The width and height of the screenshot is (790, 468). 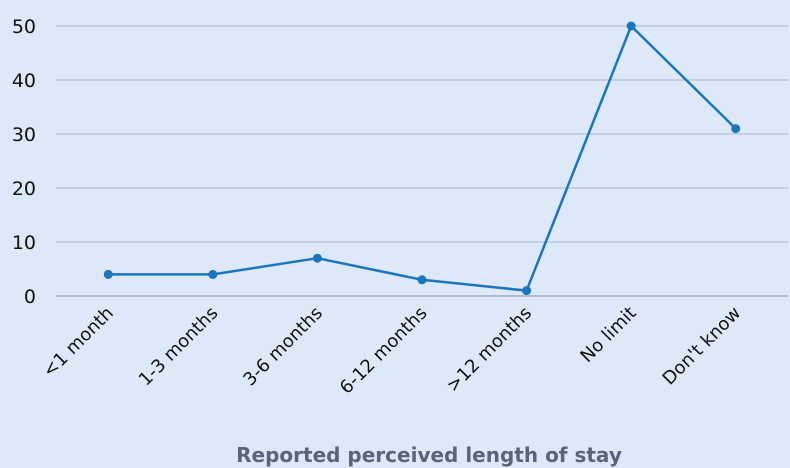 What do you see at coordinates (24, 135) in the screenshot?
I see `y-tick-label: 30` at bounding box center [24, 135].